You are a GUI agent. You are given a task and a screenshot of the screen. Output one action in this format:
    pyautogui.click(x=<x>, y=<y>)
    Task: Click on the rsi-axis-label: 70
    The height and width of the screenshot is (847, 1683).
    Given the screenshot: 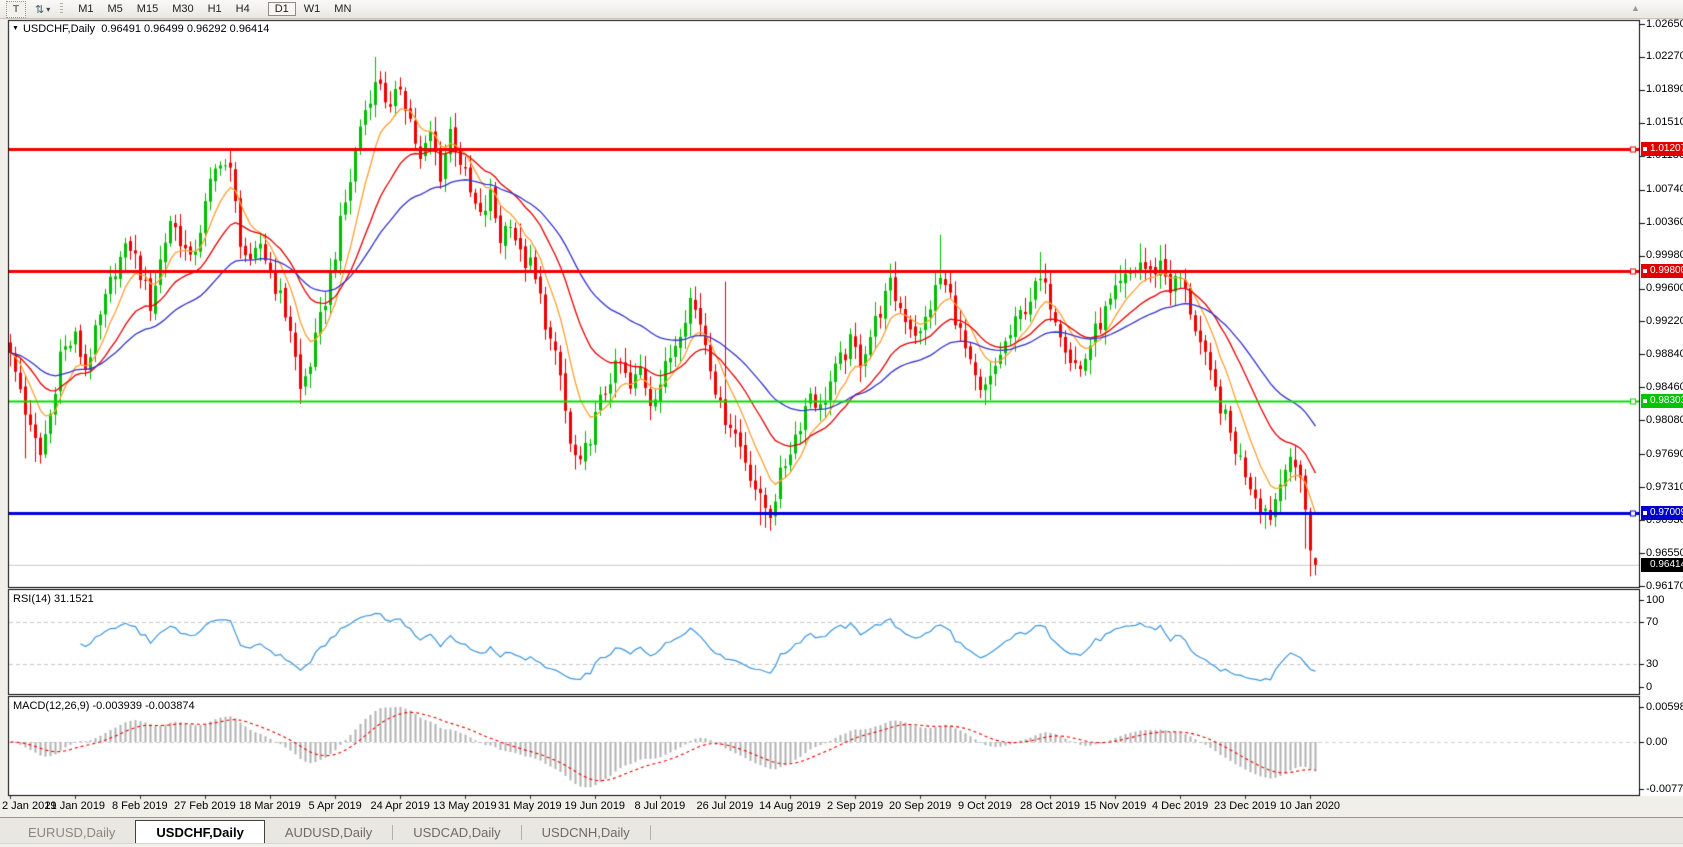 What is the action you would take?
    pyautogui.click(x=1652, y=621)
    